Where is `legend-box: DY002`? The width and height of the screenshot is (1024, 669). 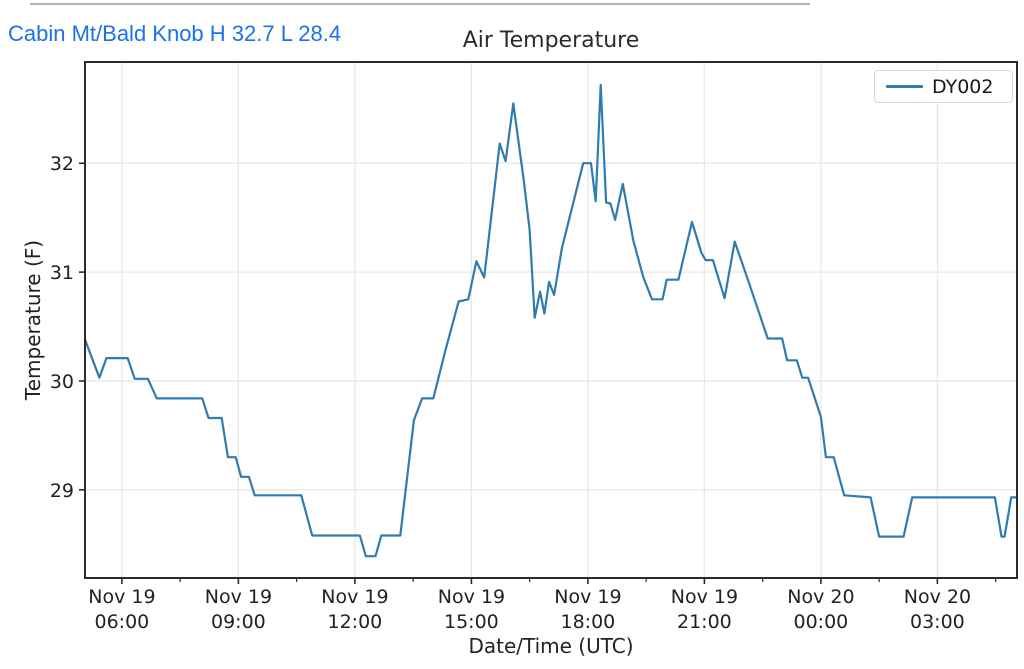 legend-box: DY002 is located at coordinates (943, 86).